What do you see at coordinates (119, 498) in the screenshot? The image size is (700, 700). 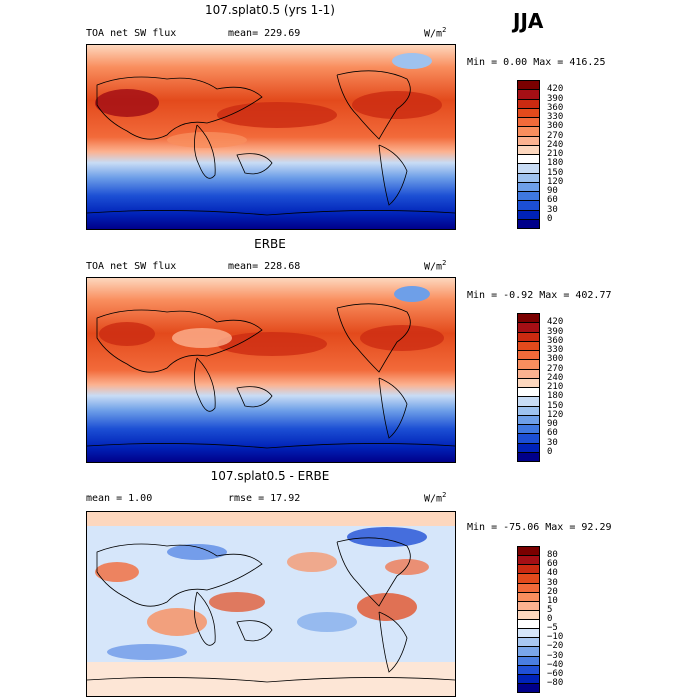 I see `panel3-mean-label: mean = 1.00` at bounding box center [119, 498].